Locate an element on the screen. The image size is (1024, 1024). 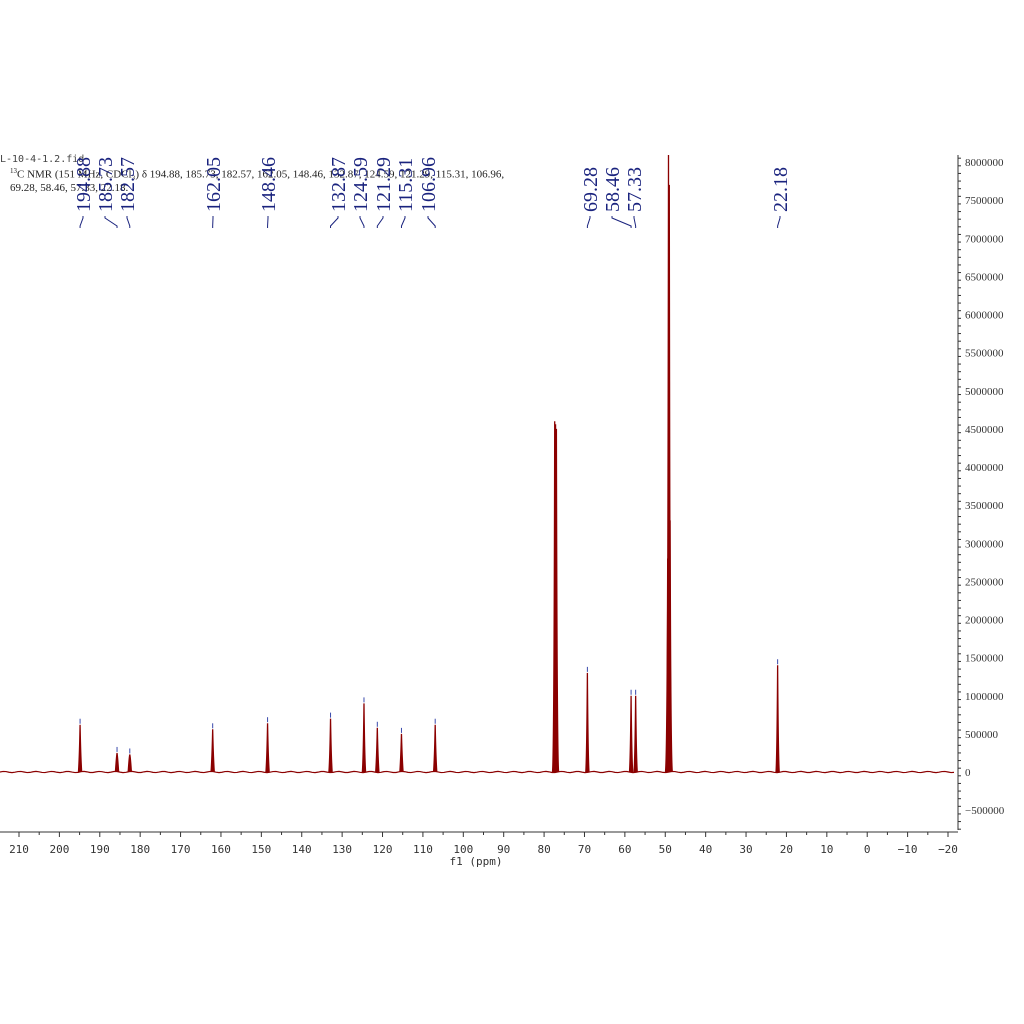
y-tick-label: 4500000 is located at coordinates (984, 430).